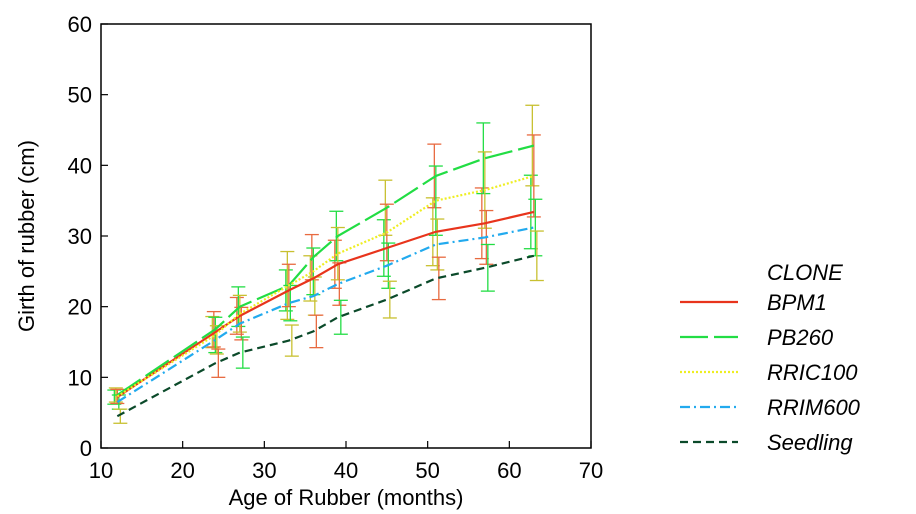 This screenshot has height=514, width=916. What do you see at coordinates (80, 165) in the screenshot?
I see `y-tick-label: 40` at bounding box center [80, 165].